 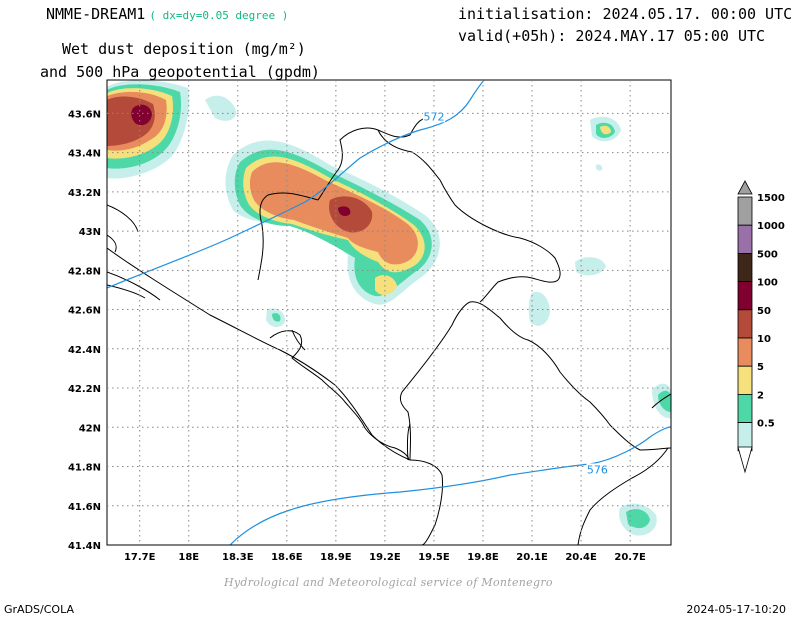 What do you see at coordinates (532, 557) in the screenshot?
I see `longitude-tick-label: 20.1E` at bounding box center [532, 557].